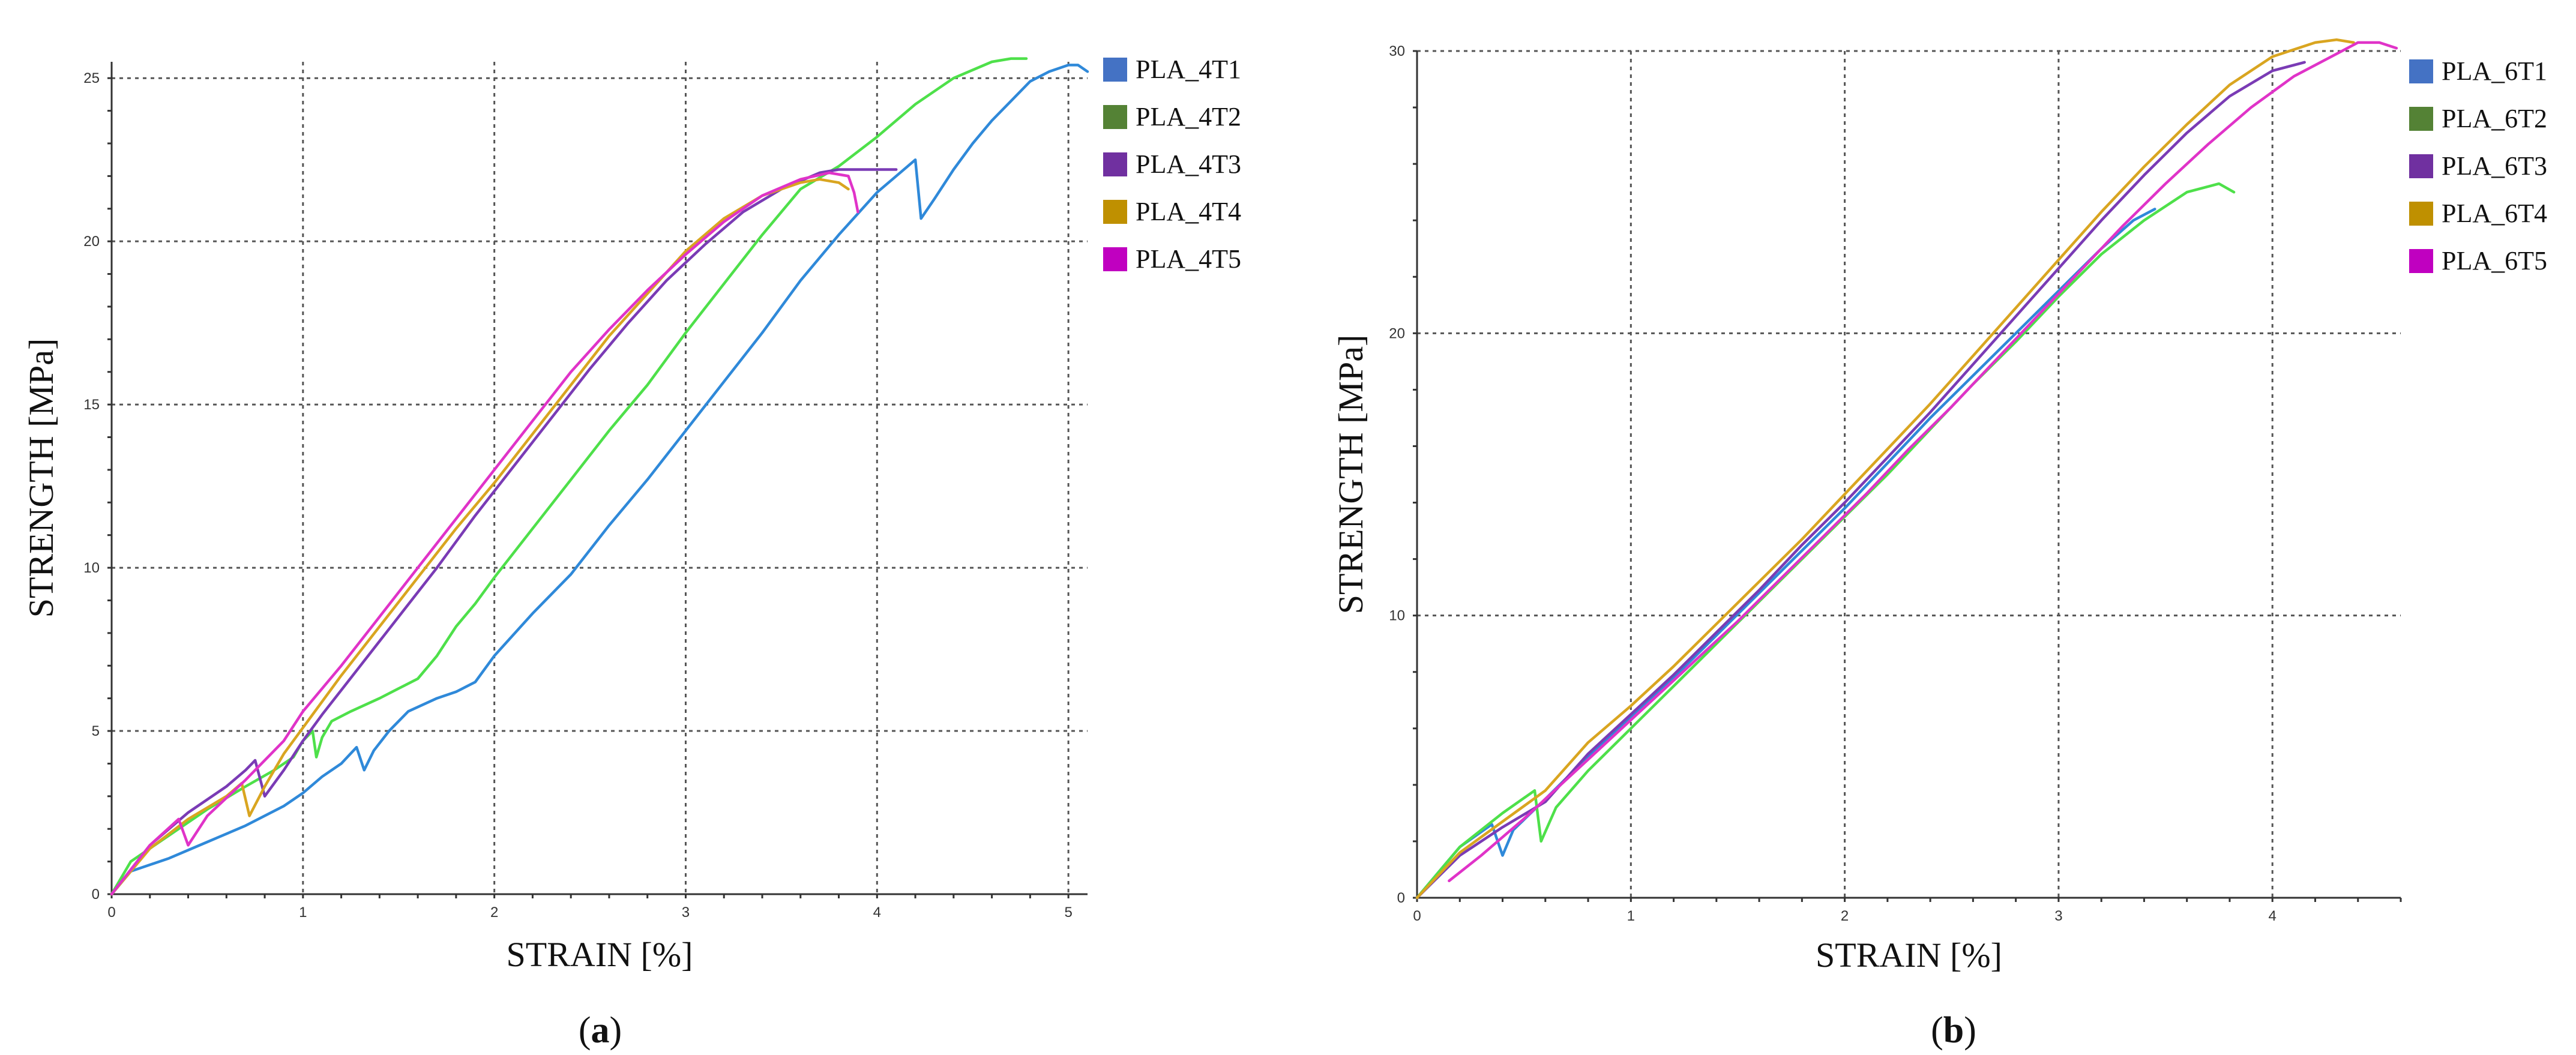 The width and height of the screenshot is (2576, 1055). I want to click on legend-entry-label: PLA_6T2, so click(2494, 118).